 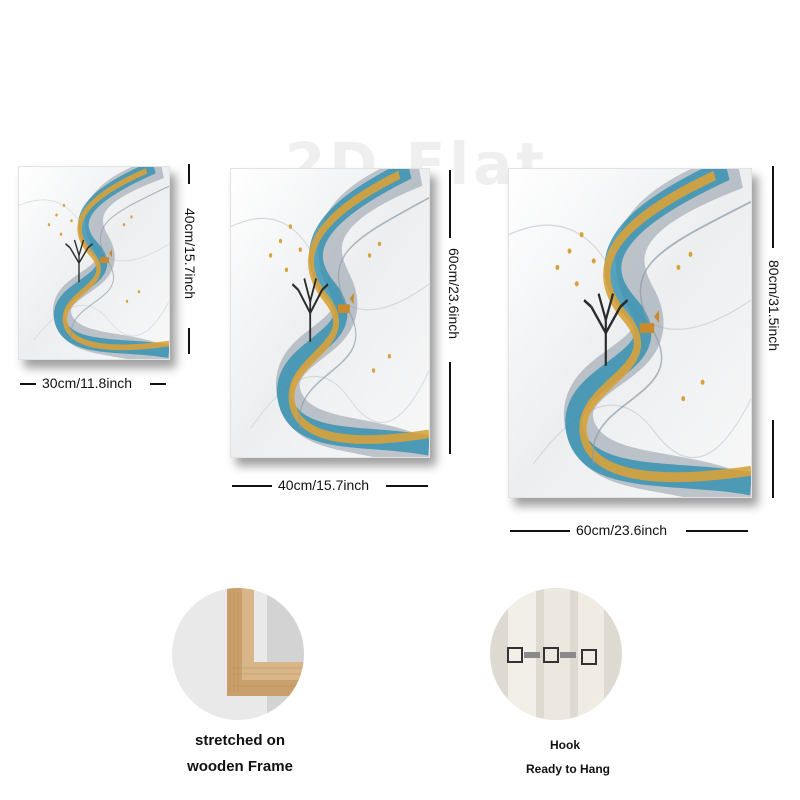 I want to click on feature-caption-line1: stretched on, so click(x=239, y=740).